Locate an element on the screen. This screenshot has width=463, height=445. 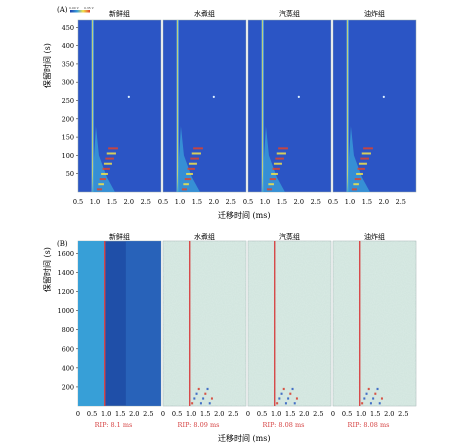
panel-a-ytick-label: 350 is located at coordinates (68, 64).